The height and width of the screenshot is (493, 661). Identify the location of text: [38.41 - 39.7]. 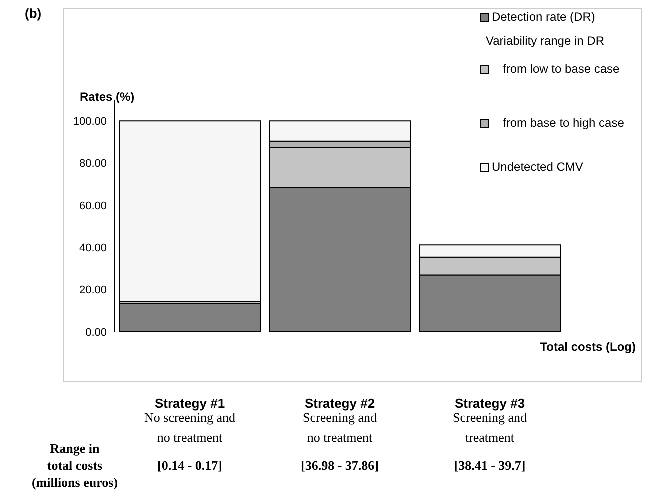
(490, 466).